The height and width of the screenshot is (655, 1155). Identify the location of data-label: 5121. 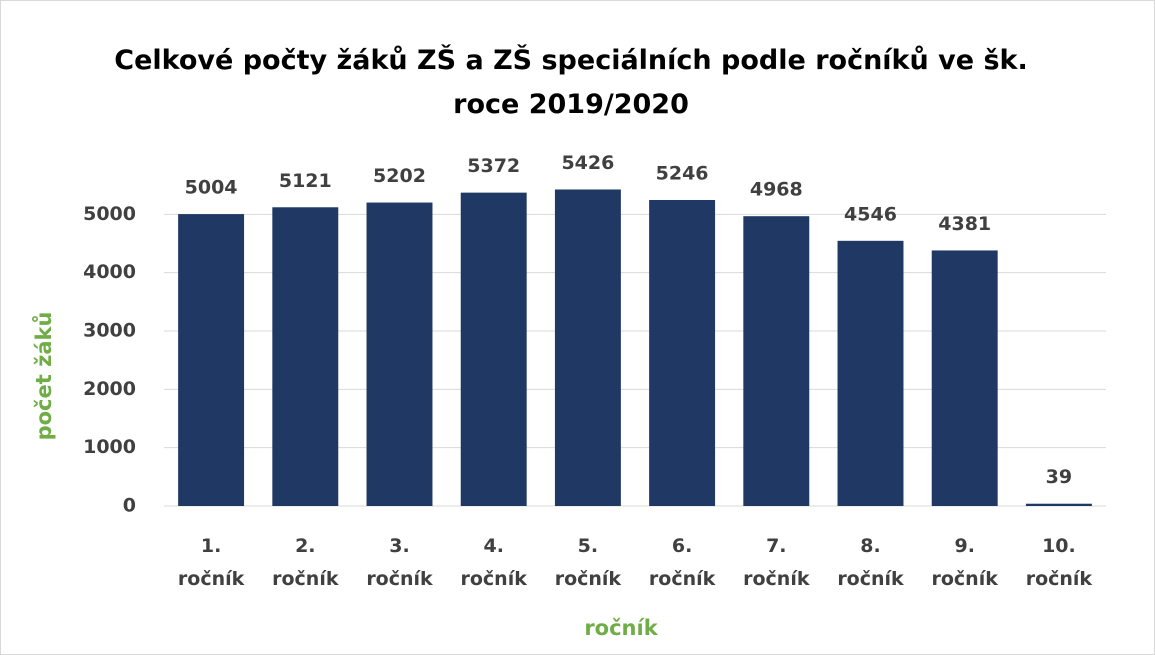
(305, 181).